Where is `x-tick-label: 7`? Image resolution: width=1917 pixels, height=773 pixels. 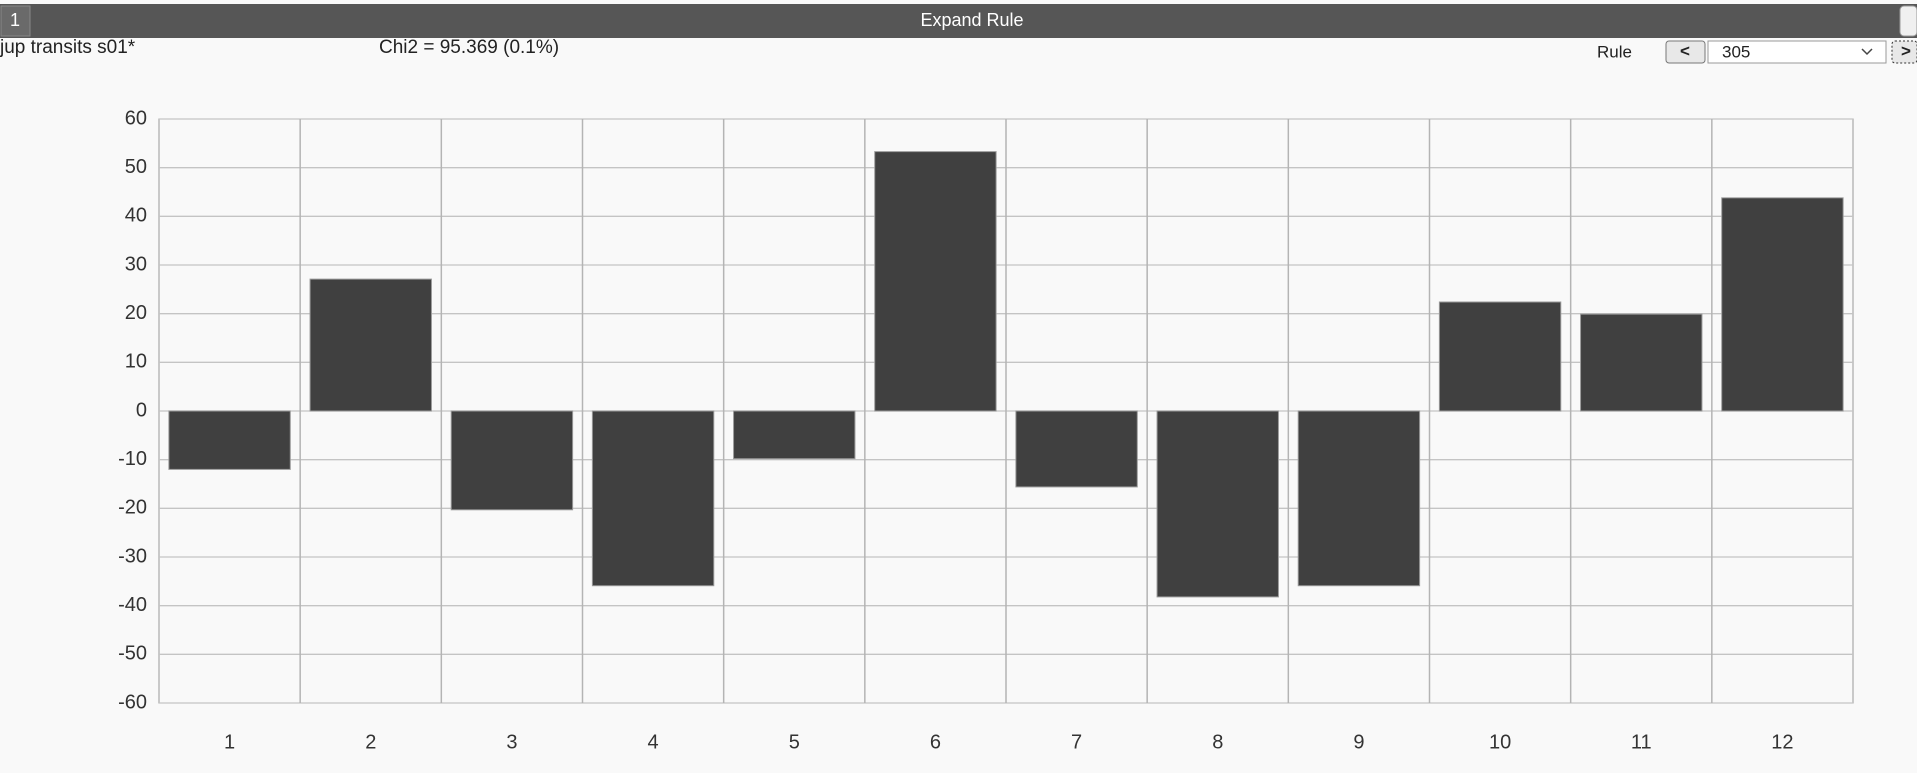 x-tick-label: 7 is located at coordinates (1076, 742).